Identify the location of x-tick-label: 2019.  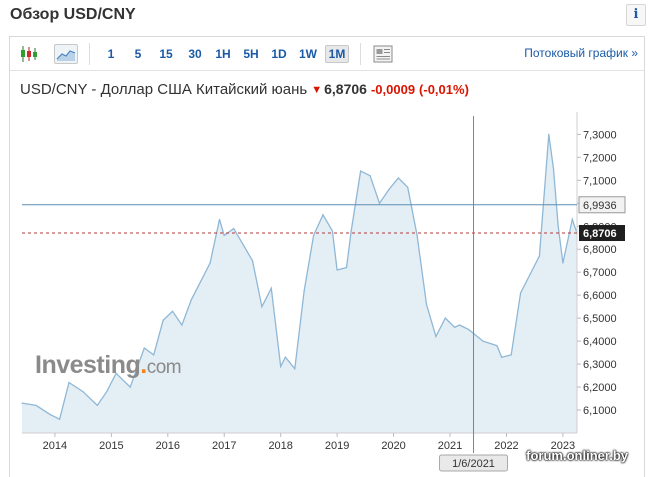
(337, 446).